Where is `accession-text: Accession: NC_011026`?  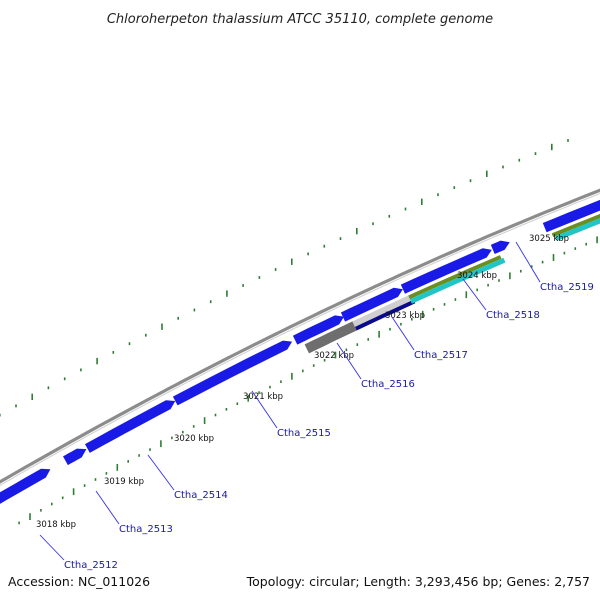 accession-text: Accession: NC_011026 is located at coordinates (79, 581).